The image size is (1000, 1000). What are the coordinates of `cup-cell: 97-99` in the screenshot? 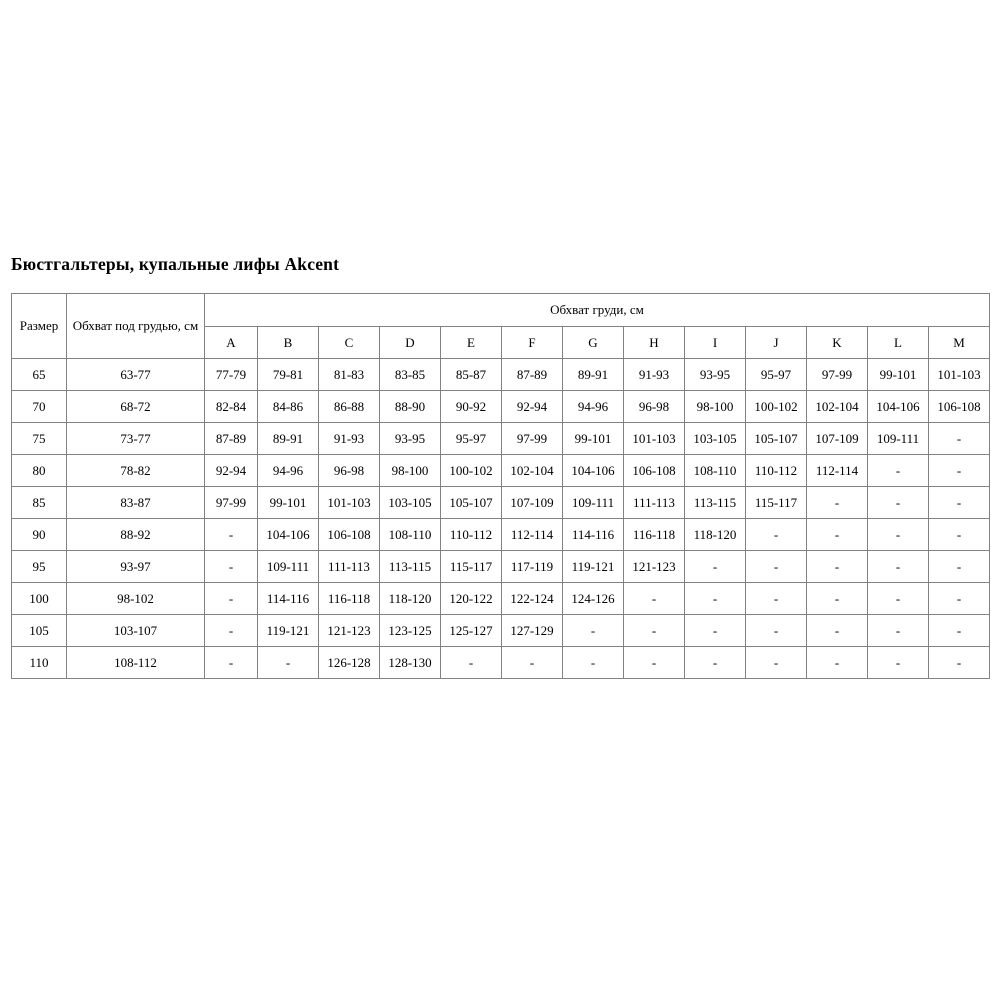 It's located at (231, 502).